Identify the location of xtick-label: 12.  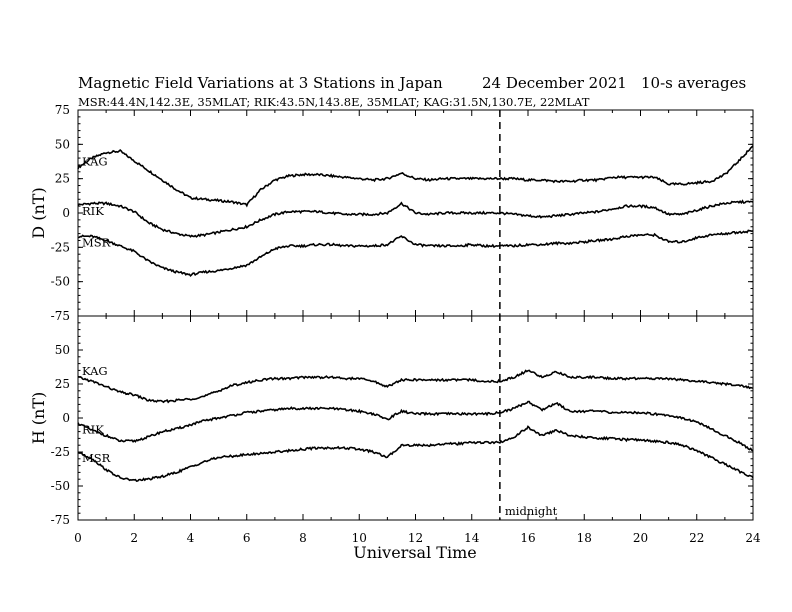
(415, 538).